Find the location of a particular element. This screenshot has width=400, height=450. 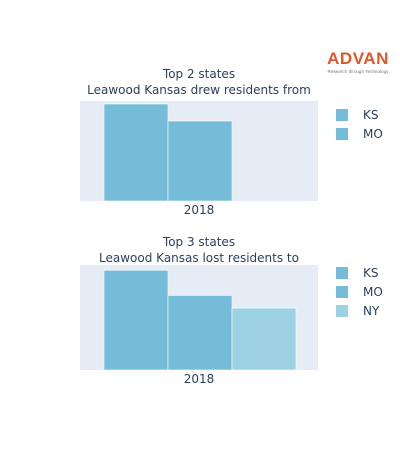

legend-swatch-ny is located at coordinates (342, 311).